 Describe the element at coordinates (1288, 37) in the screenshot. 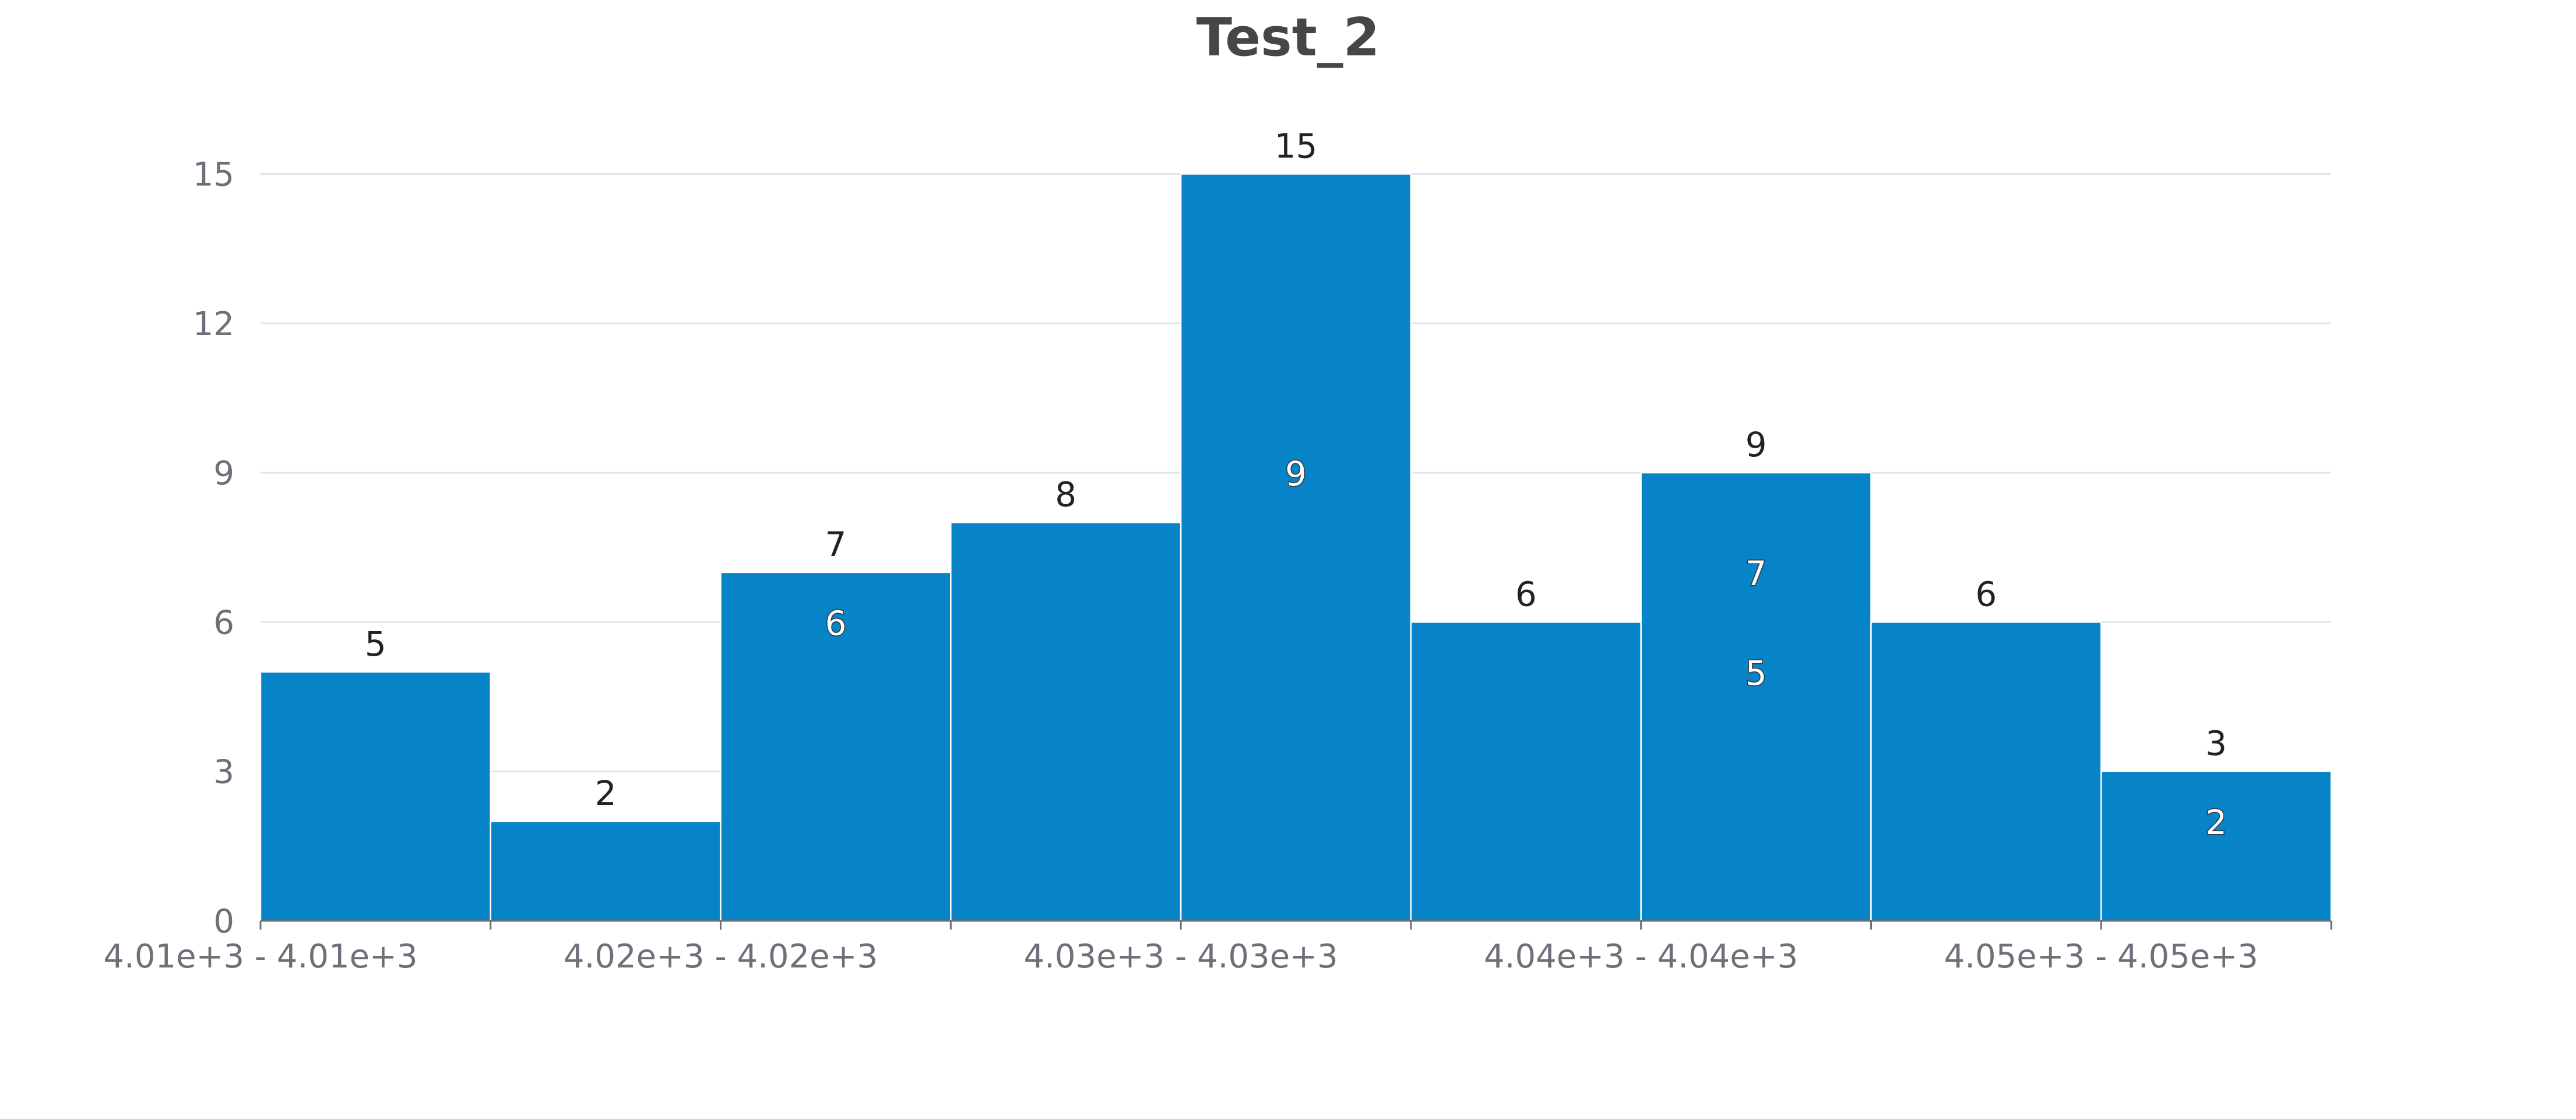

I see `chart-title: Test_2` at that location.